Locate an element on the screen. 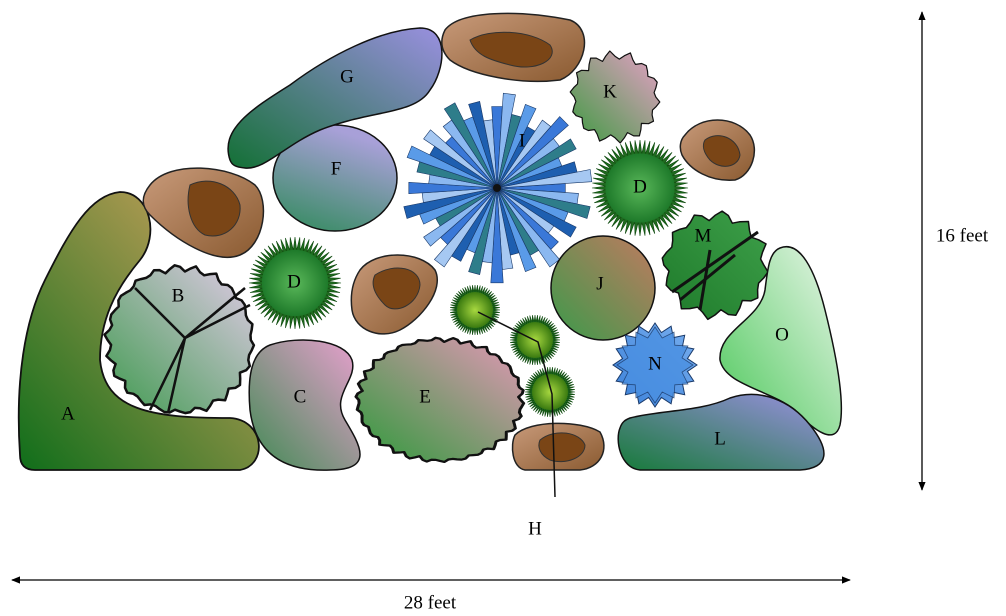 The height and width of the screenshot is (616, 1006). shrub-j is located at coordinates (603, 288).